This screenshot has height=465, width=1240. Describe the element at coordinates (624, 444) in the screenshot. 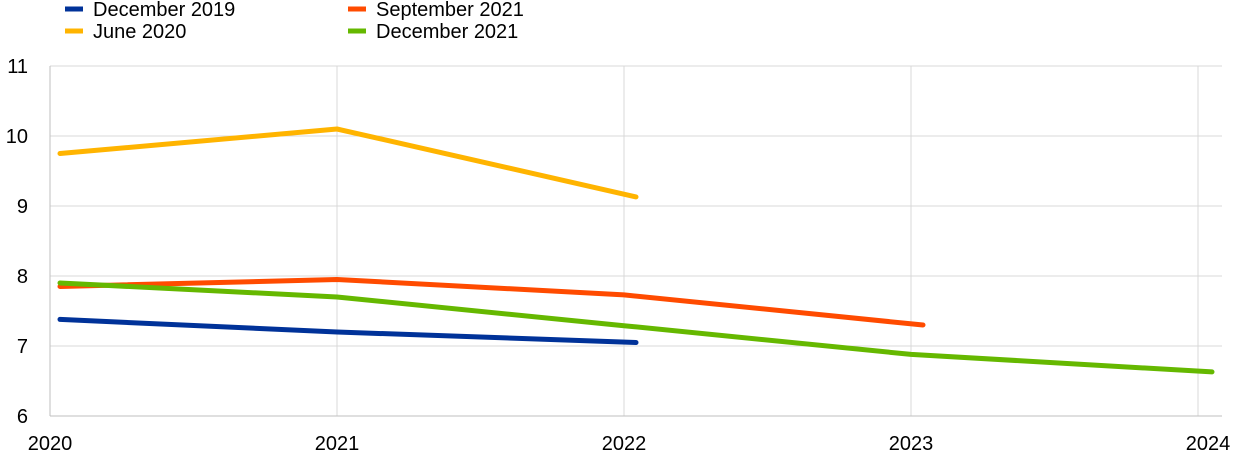

I see `x-tick-label: 2022` at that location.